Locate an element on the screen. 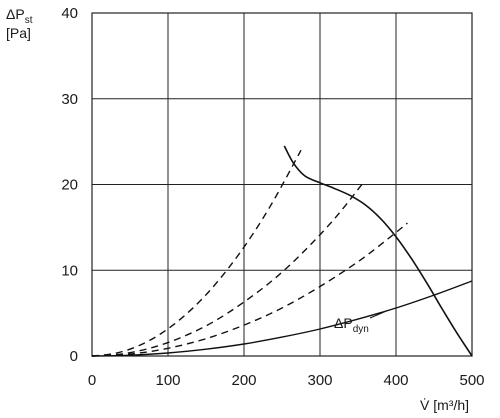 Image resolution: width=500 pixels, height=418 pixels. y-axis-label-delta: ΔP is located at coordinates (15, 14).